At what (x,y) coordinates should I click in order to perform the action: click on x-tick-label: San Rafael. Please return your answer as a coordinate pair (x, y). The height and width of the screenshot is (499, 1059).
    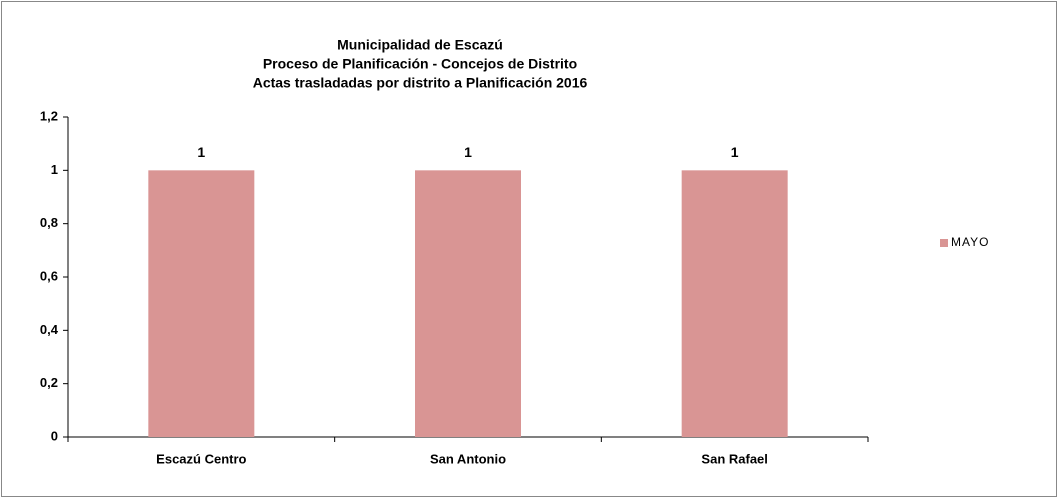
    Looking at the image, I should click on (734, 458).